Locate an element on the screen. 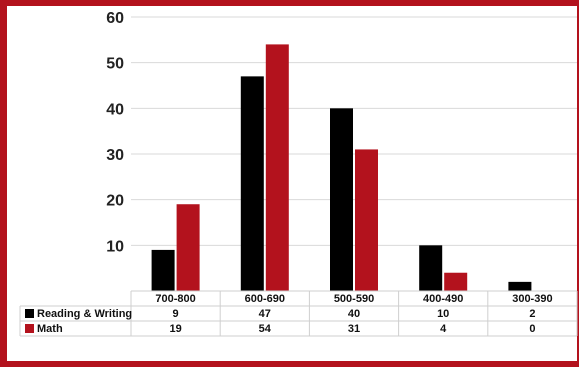  legend-label: Reading & Writing is located at coordinates (84, 314).